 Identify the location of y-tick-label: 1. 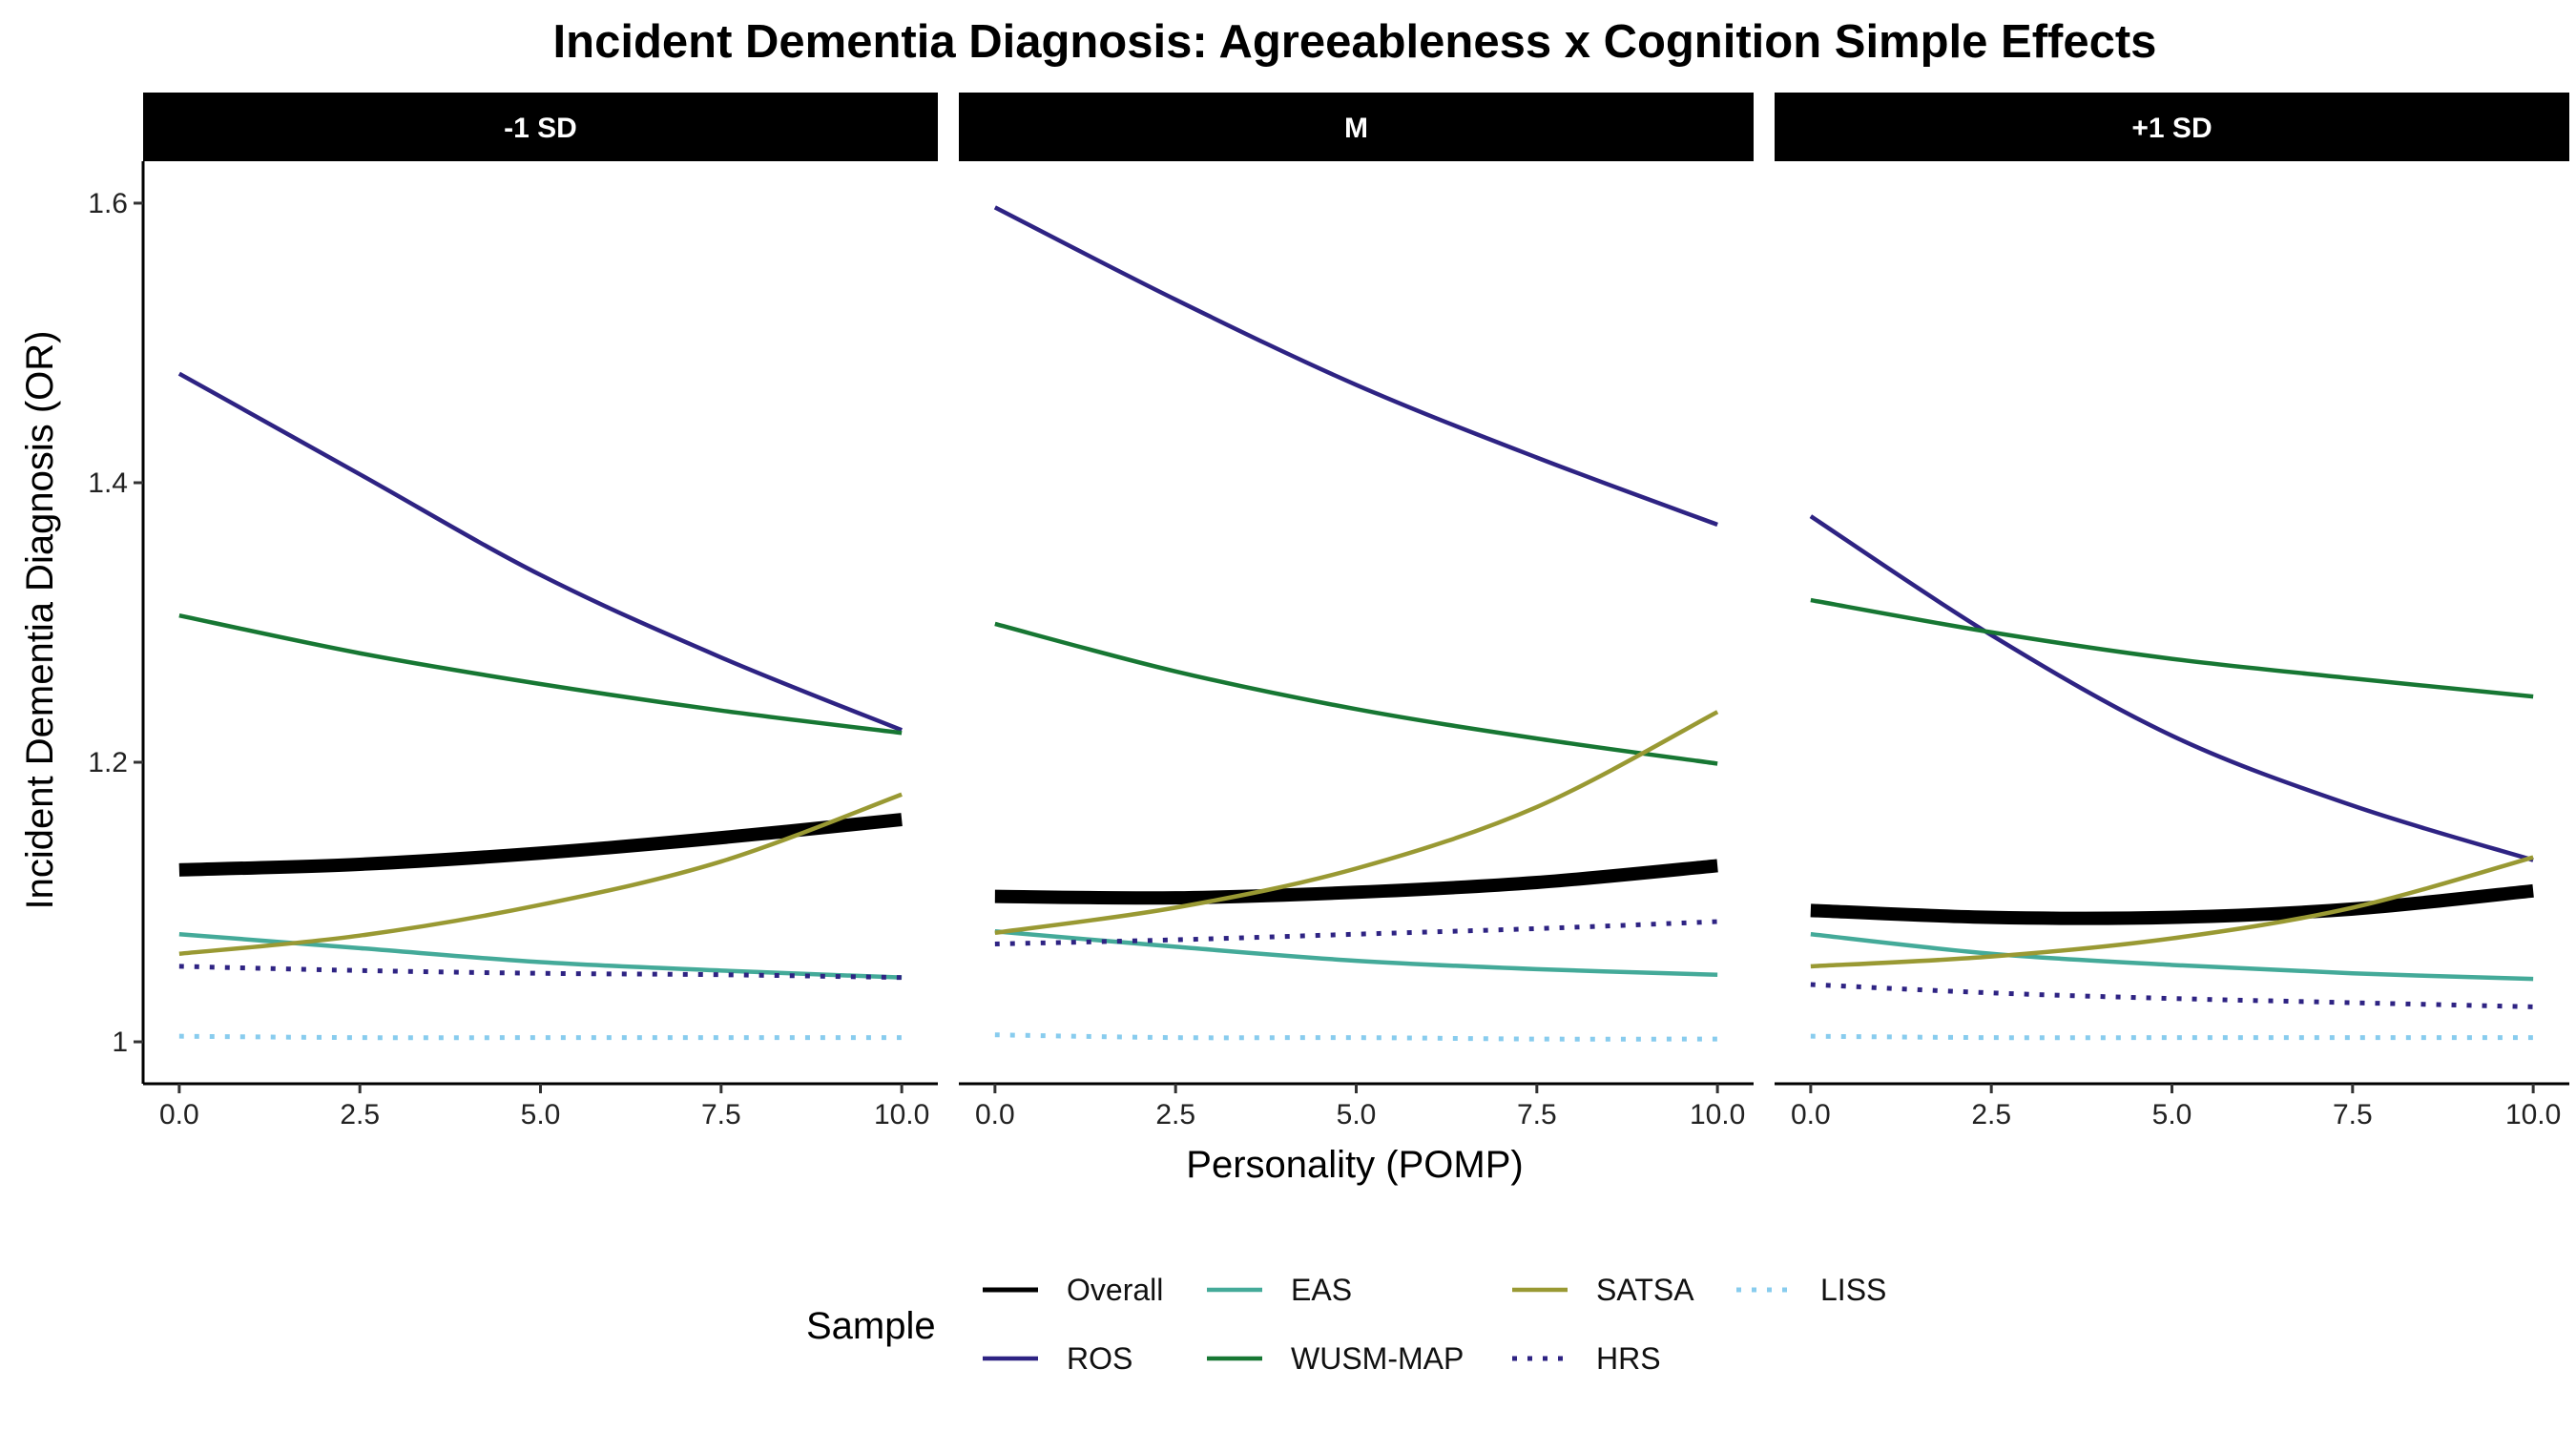
(120, 1042).